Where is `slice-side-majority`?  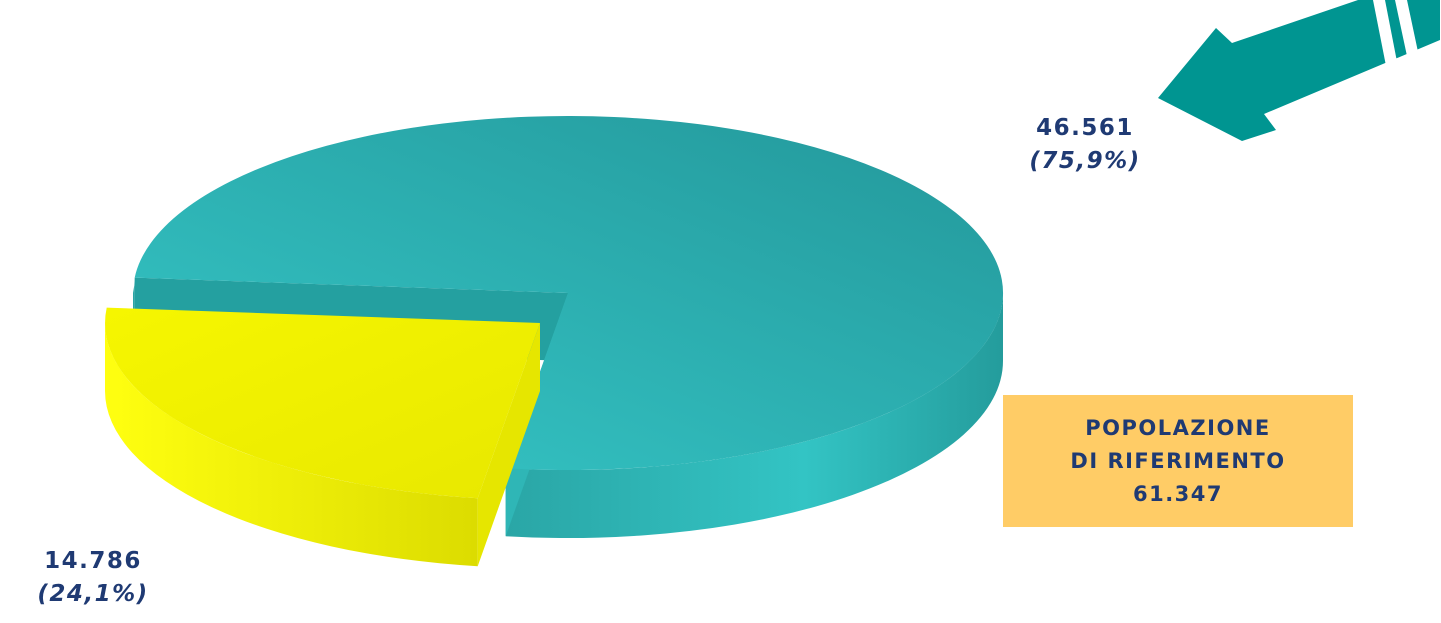
slice-side-majority is located at coordinates (754, 416).